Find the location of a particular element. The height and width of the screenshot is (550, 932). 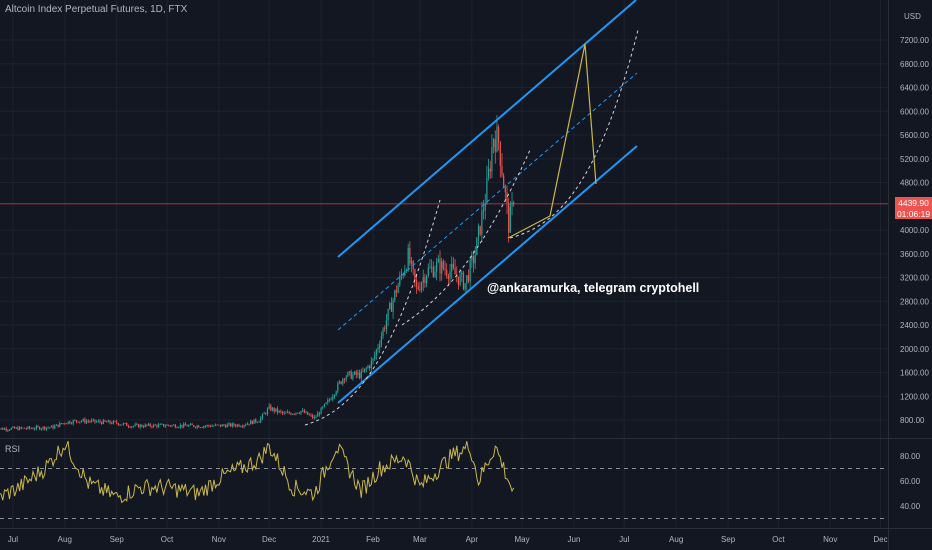

currency-label: USD is located at coordinates (912, 16).